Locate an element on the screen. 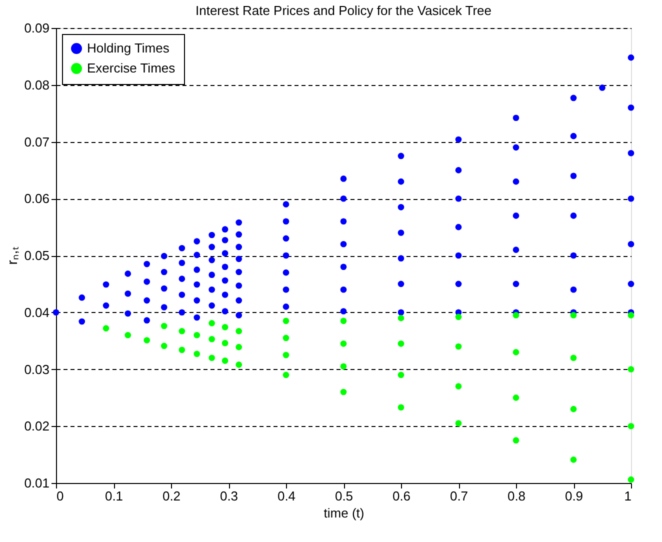 Image resolution: width=662 pixels, height=542 pixels. x-tick-label: 0.5 is located at coordinates (344, 496).